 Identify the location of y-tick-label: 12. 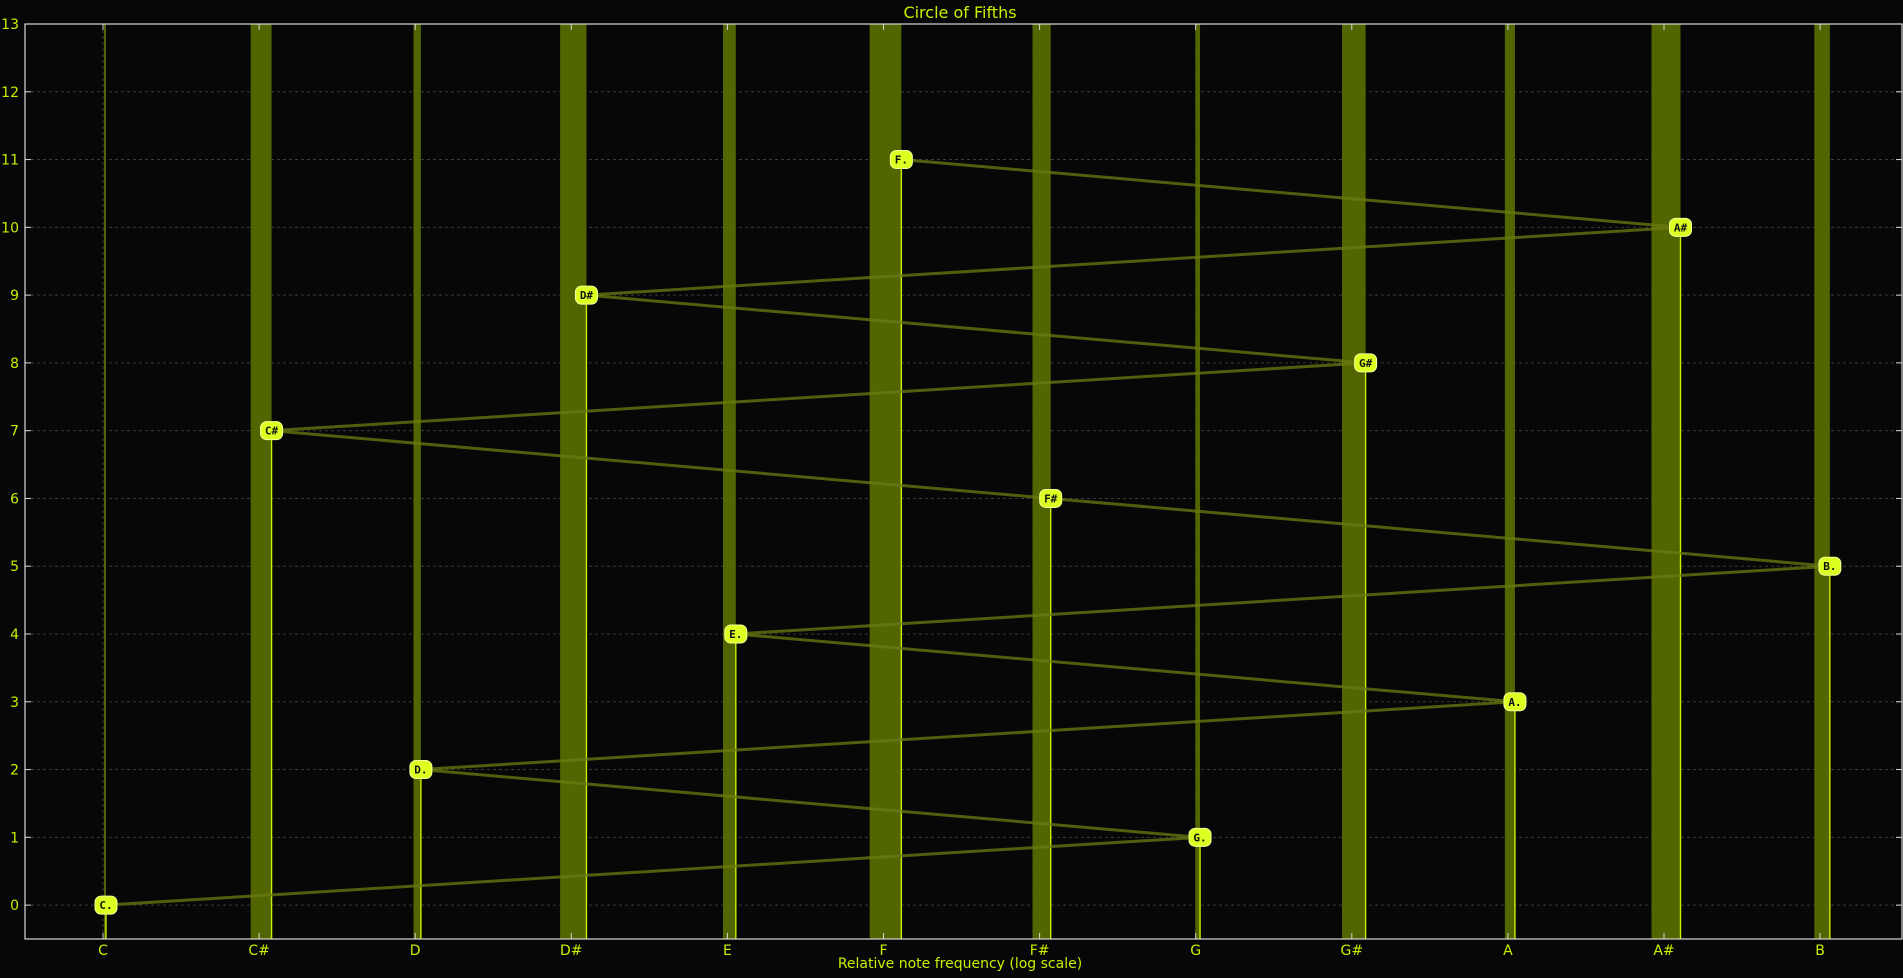
(10, 93).